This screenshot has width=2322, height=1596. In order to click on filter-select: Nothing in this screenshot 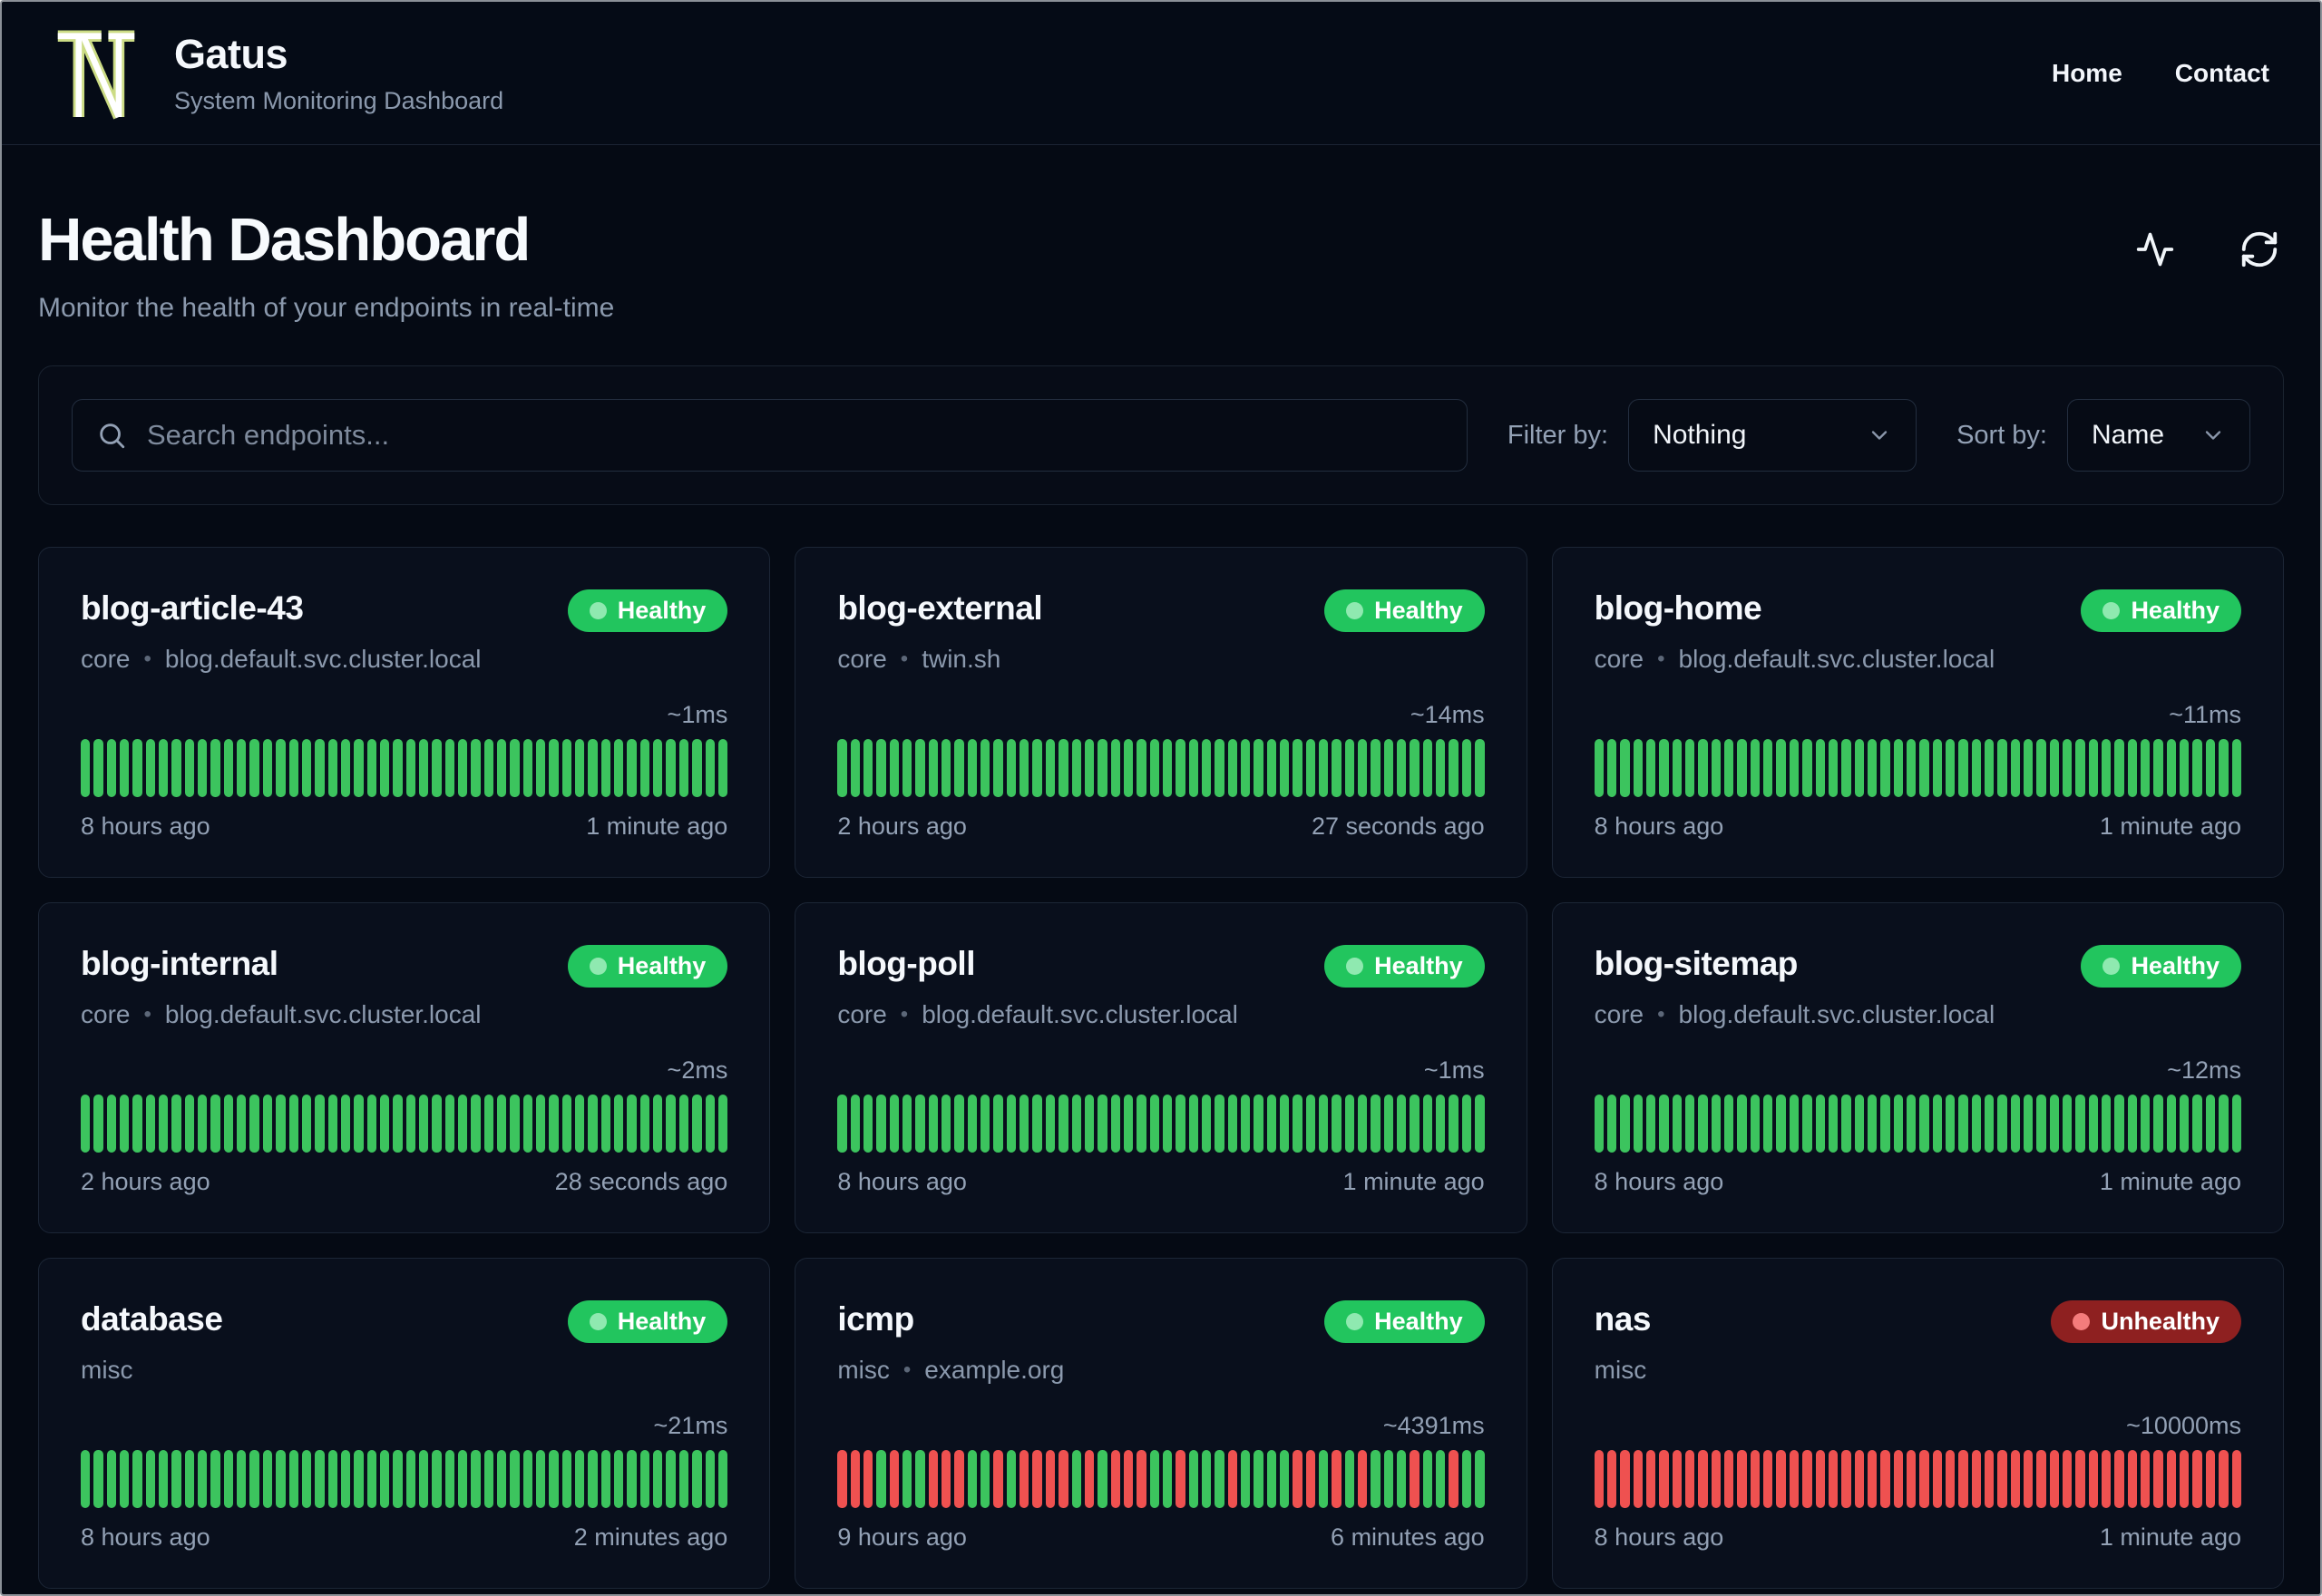, I will do `click(1772, 435)`.